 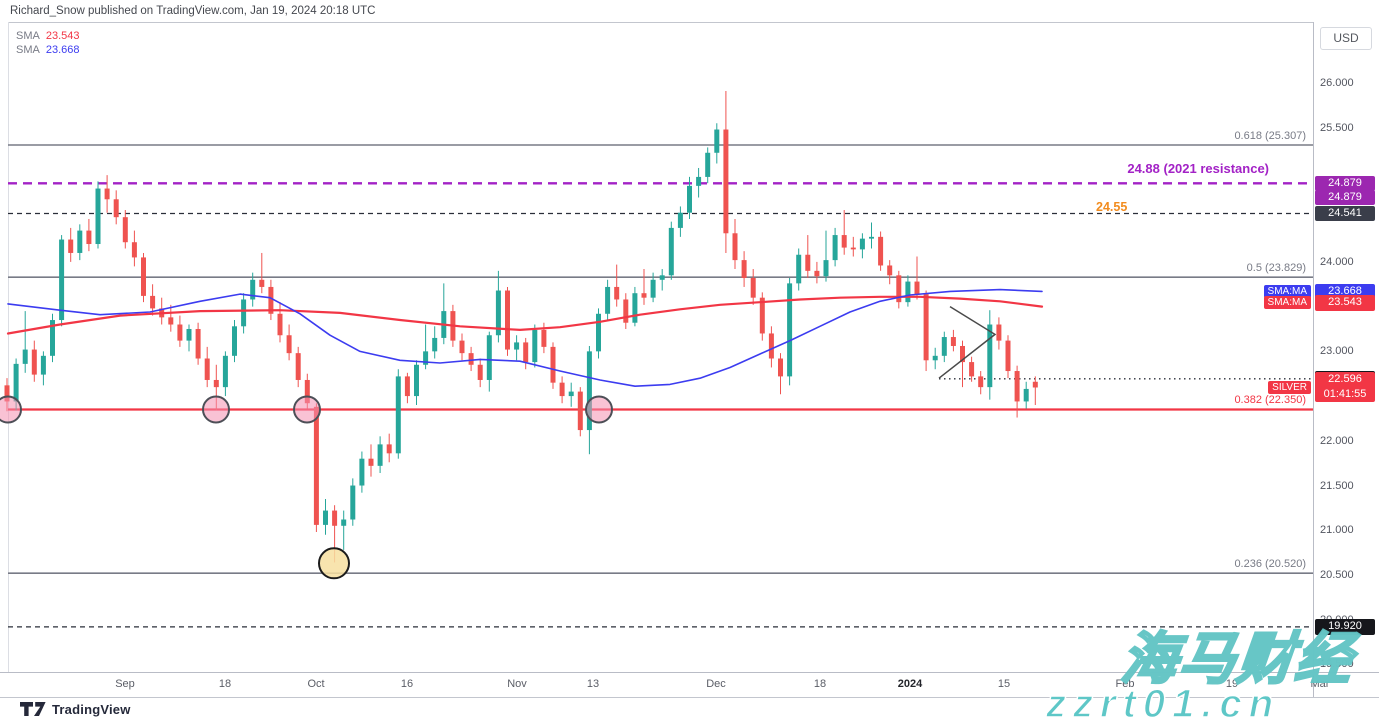 I want to click on swing-low-circle, so click(x=334, y=563).